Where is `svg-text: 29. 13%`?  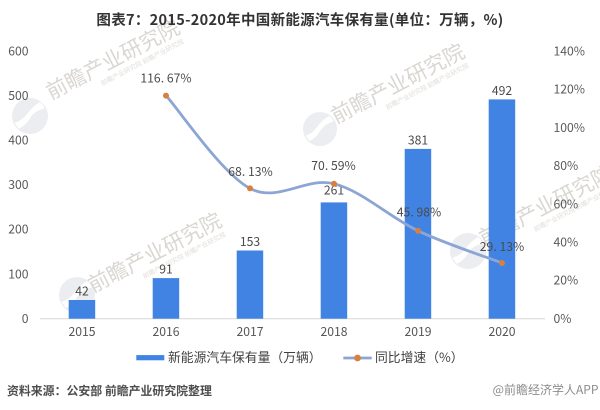 svg-text: 29. 13% is located at coordinates (502, 246).